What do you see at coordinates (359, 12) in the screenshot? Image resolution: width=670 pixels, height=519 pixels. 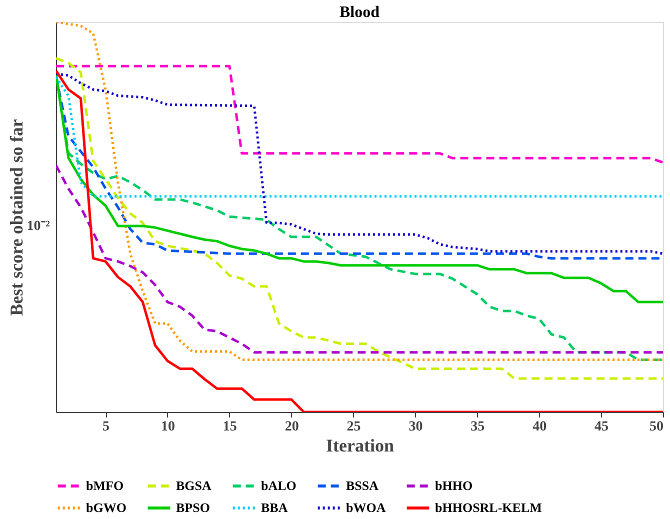 I see `chart-title: Blood` at bounding box center [359, 12].